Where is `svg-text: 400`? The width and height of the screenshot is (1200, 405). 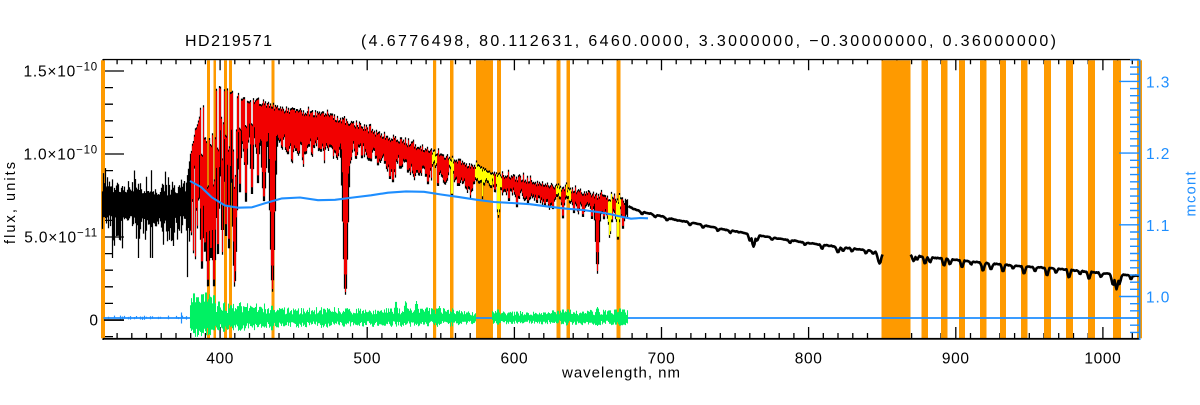 svg-text: 400 is located at coordinates (220, 359).